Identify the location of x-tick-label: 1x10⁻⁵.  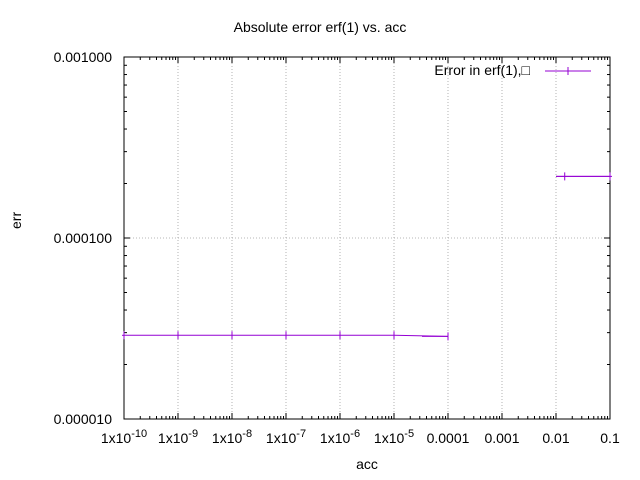
(394, 437).